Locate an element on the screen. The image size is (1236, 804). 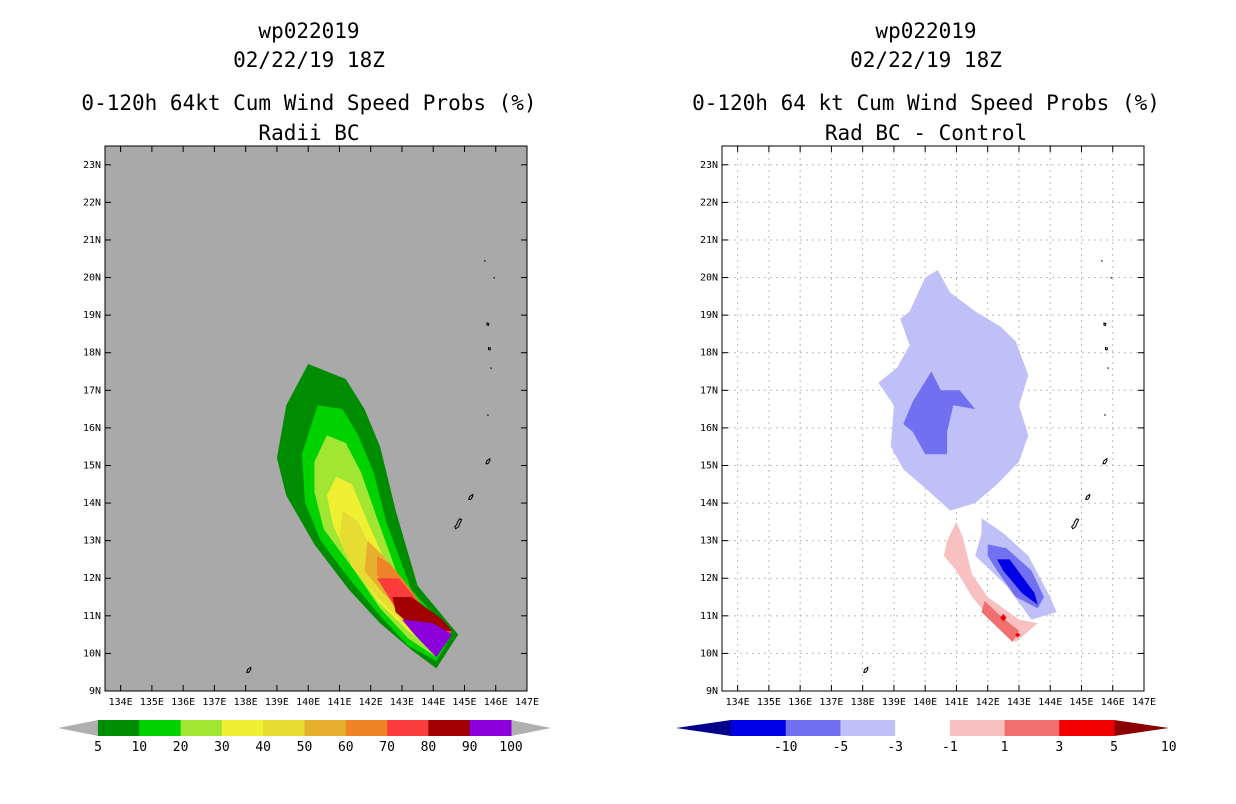
x-tick-label: 143E is located at coordinates (1019, 702).